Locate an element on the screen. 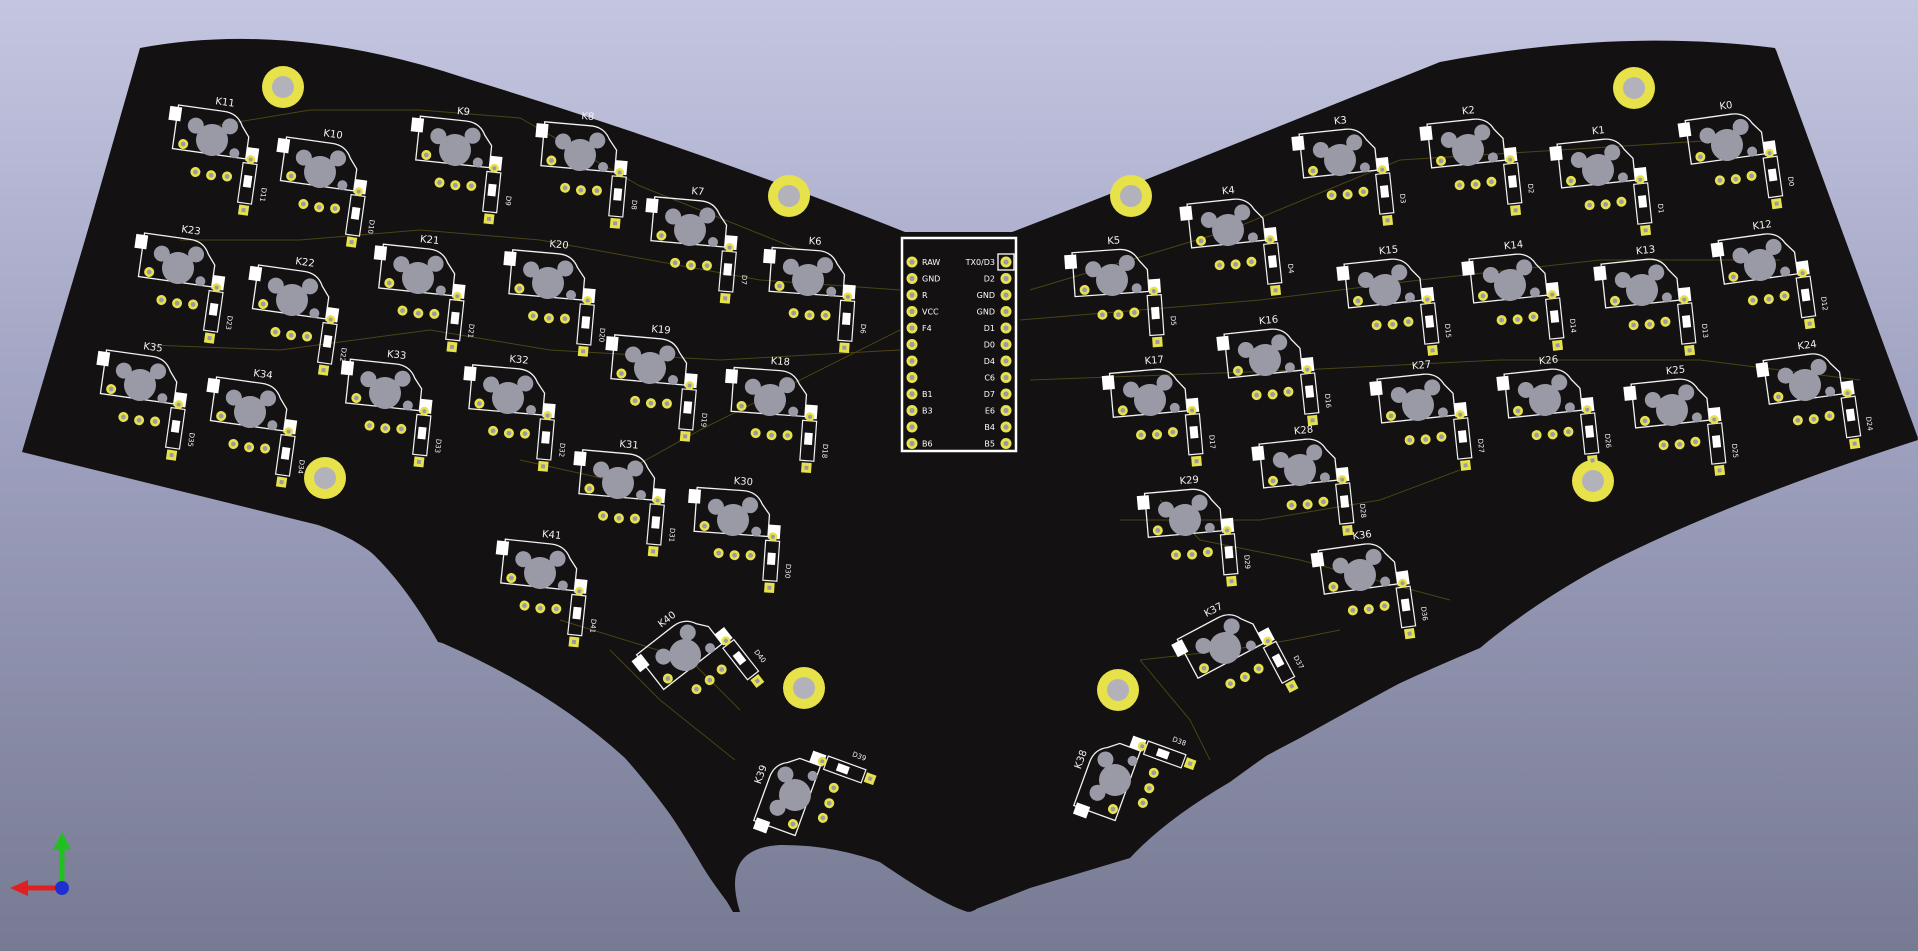  diode-ref-label: D25 is located at coordinates (1734, 450).